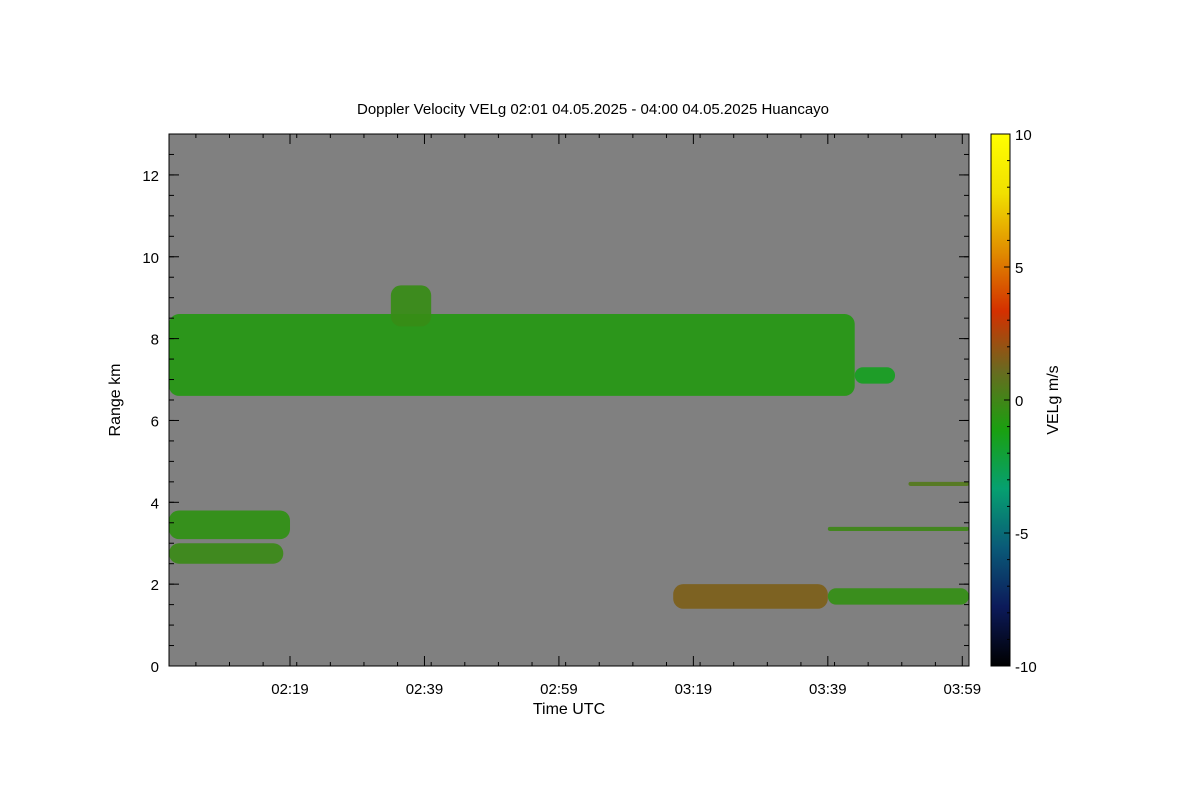 This screenshot has height=800, width=1200. I want to click on y-tick-label: 2, so click(155, 585).